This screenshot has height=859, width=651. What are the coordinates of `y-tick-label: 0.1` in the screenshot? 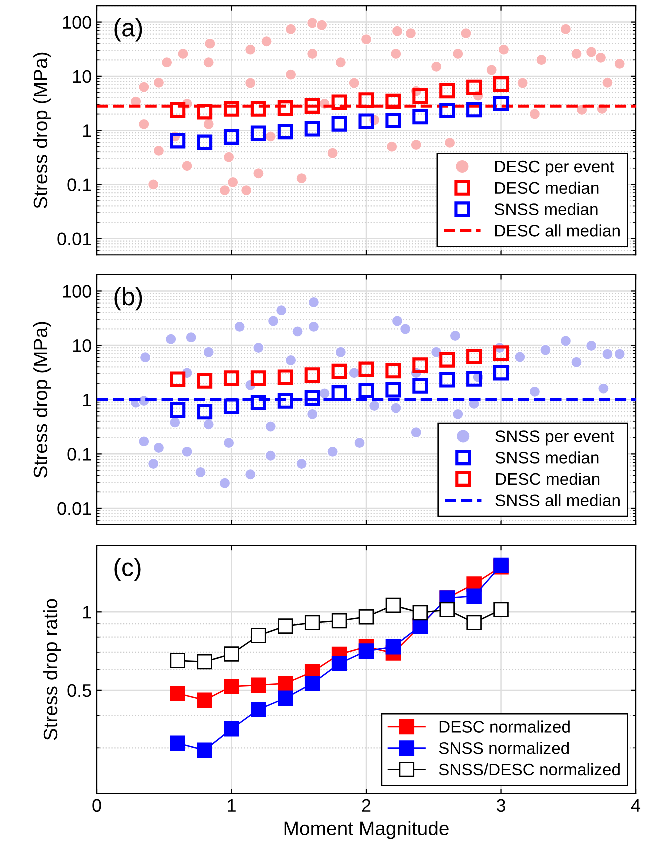 It's located at (80, 185).